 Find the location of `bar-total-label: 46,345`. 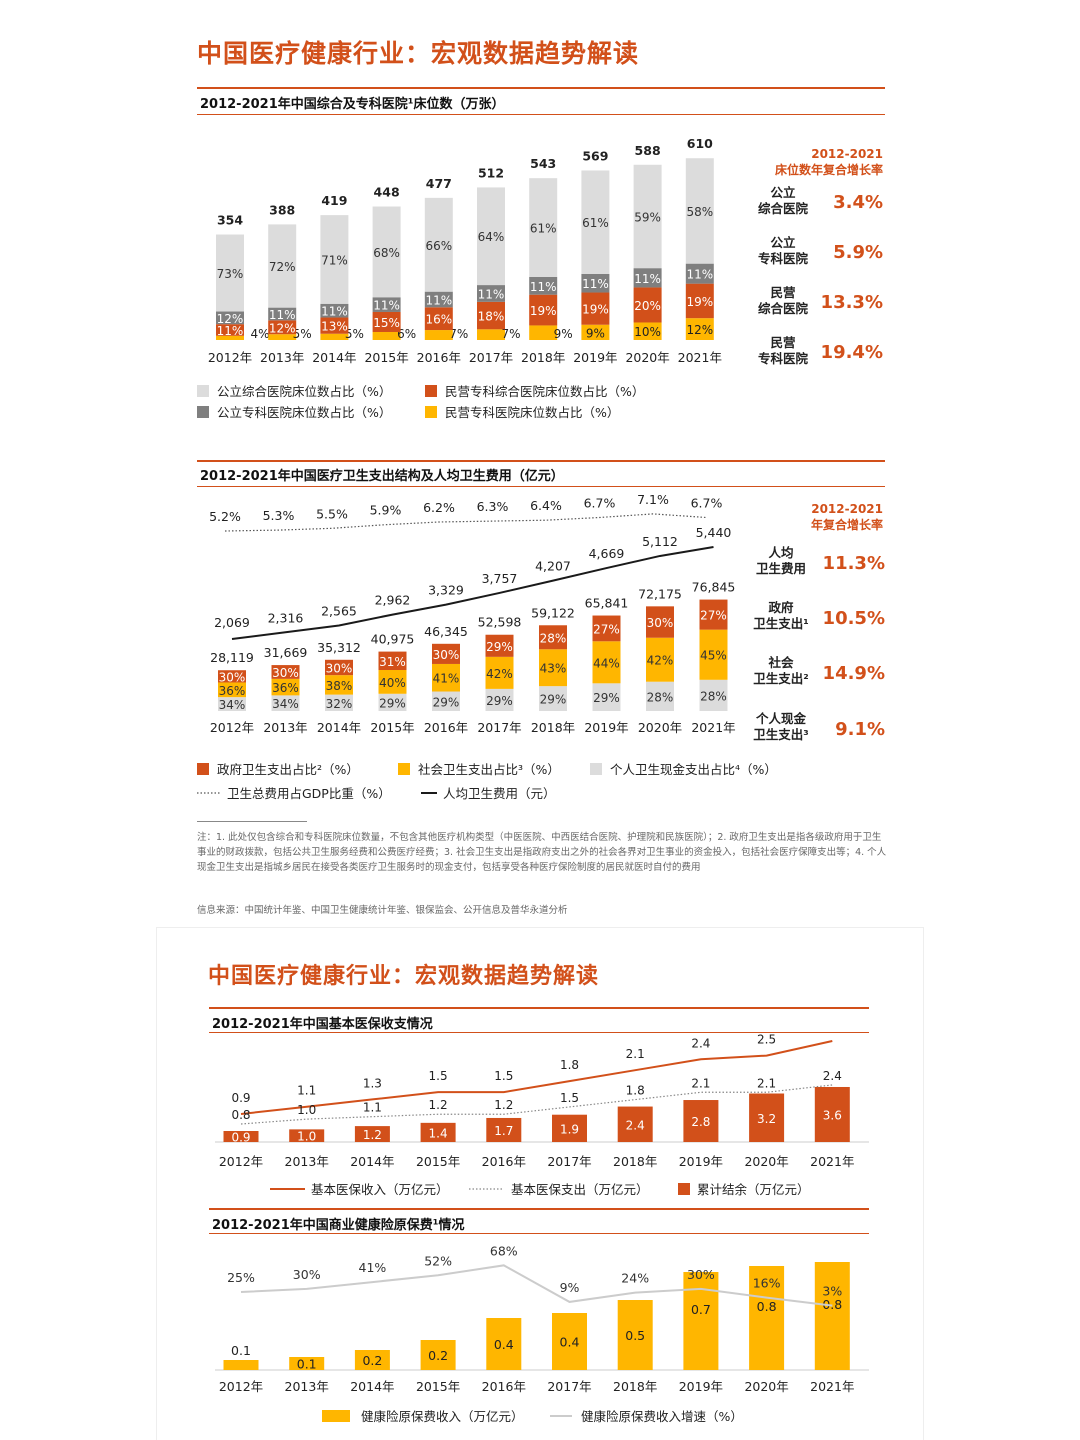

bar-total-label: 46,345 is located at coordinates (446, 631).